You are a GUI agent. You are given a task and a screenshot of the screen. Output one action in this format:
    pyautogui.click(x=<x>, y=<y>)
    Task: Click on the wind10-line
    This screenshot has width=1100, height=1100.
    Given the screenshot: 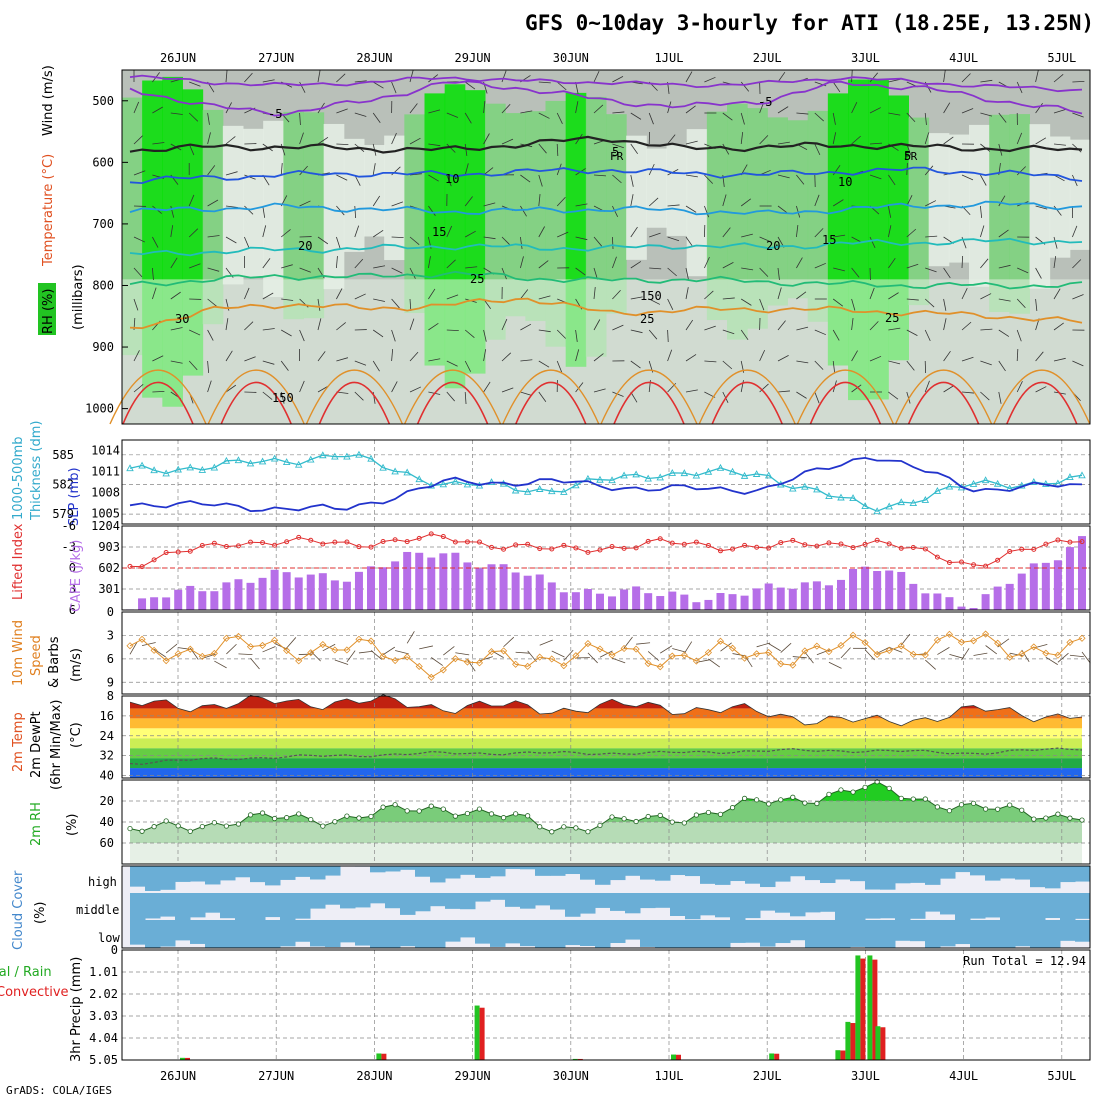 What is the action you would take?
    pyautogui.click(x=606, y=655)
    